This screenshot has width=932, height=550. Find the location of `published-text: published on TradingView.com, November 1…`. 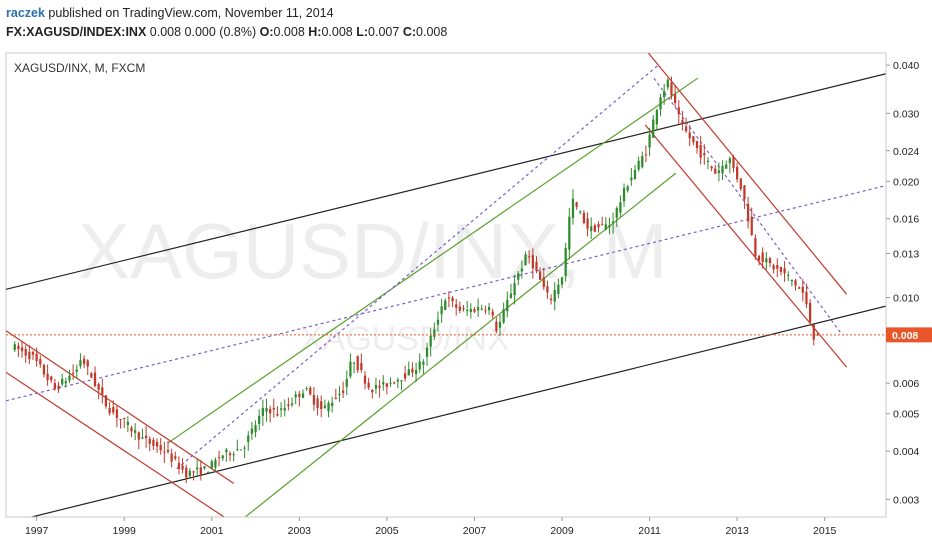

published-text: published on TradingView.com, November 1… is located at coordinates (191, 13).